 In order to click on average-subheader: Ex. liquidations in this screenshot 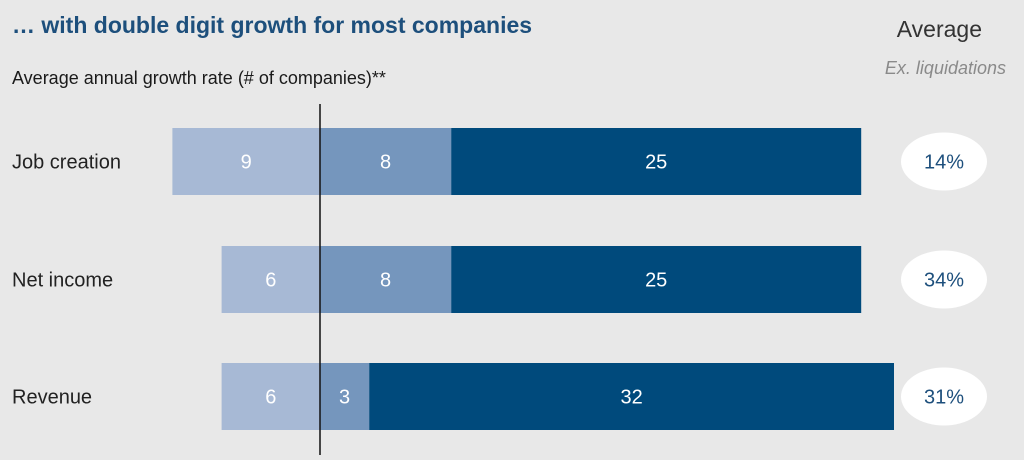, I will do `click(945, 68)`.